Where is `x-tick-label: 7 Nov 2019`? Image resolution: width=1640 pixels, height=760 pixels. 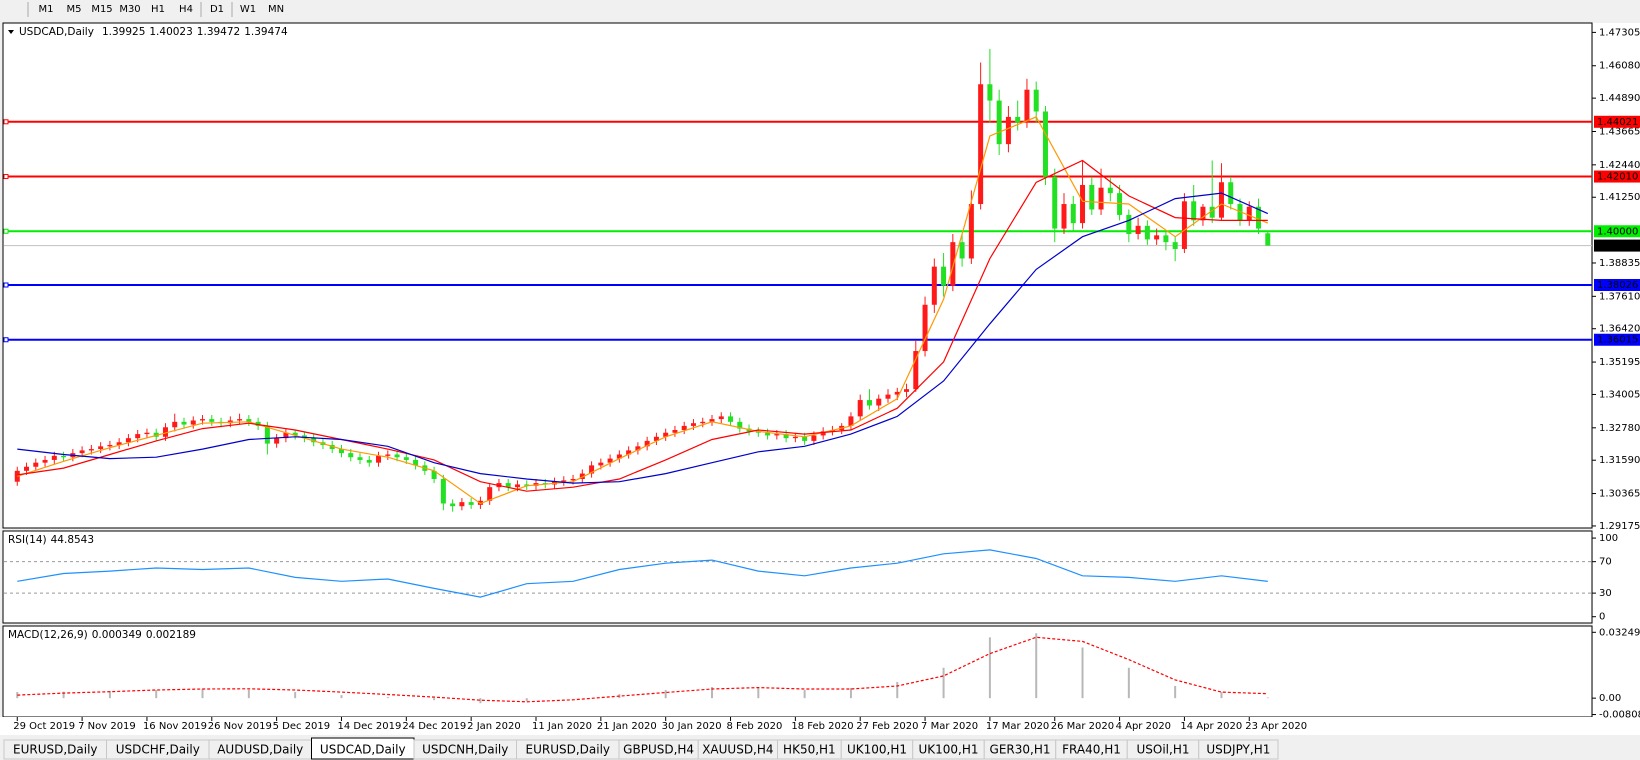 x-tick-label: 7 Nov 2019 is located at coordinates (107, 726).